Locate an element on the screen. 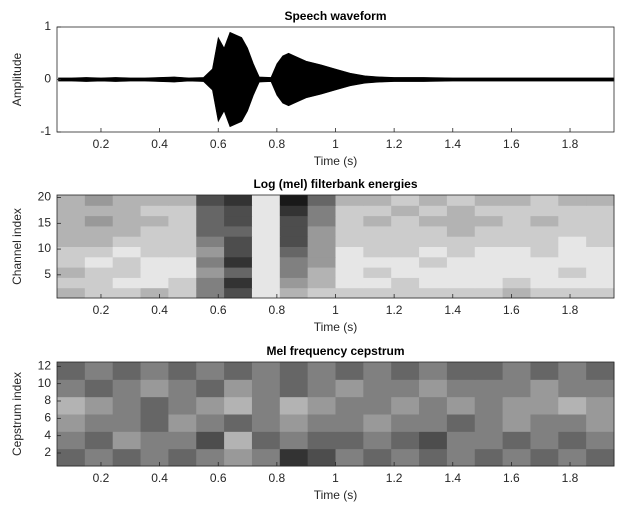 This screenshot has width=624, height=505. x-tick-label: 0.4 is located at coordinates (159, 144).